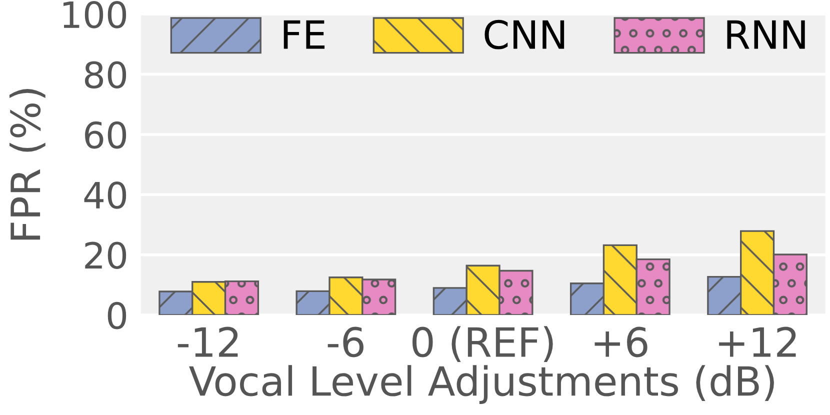  Describe the element at coordinates (105, 75) in the screenshot. I see `y-tick-label: 80` at that location.